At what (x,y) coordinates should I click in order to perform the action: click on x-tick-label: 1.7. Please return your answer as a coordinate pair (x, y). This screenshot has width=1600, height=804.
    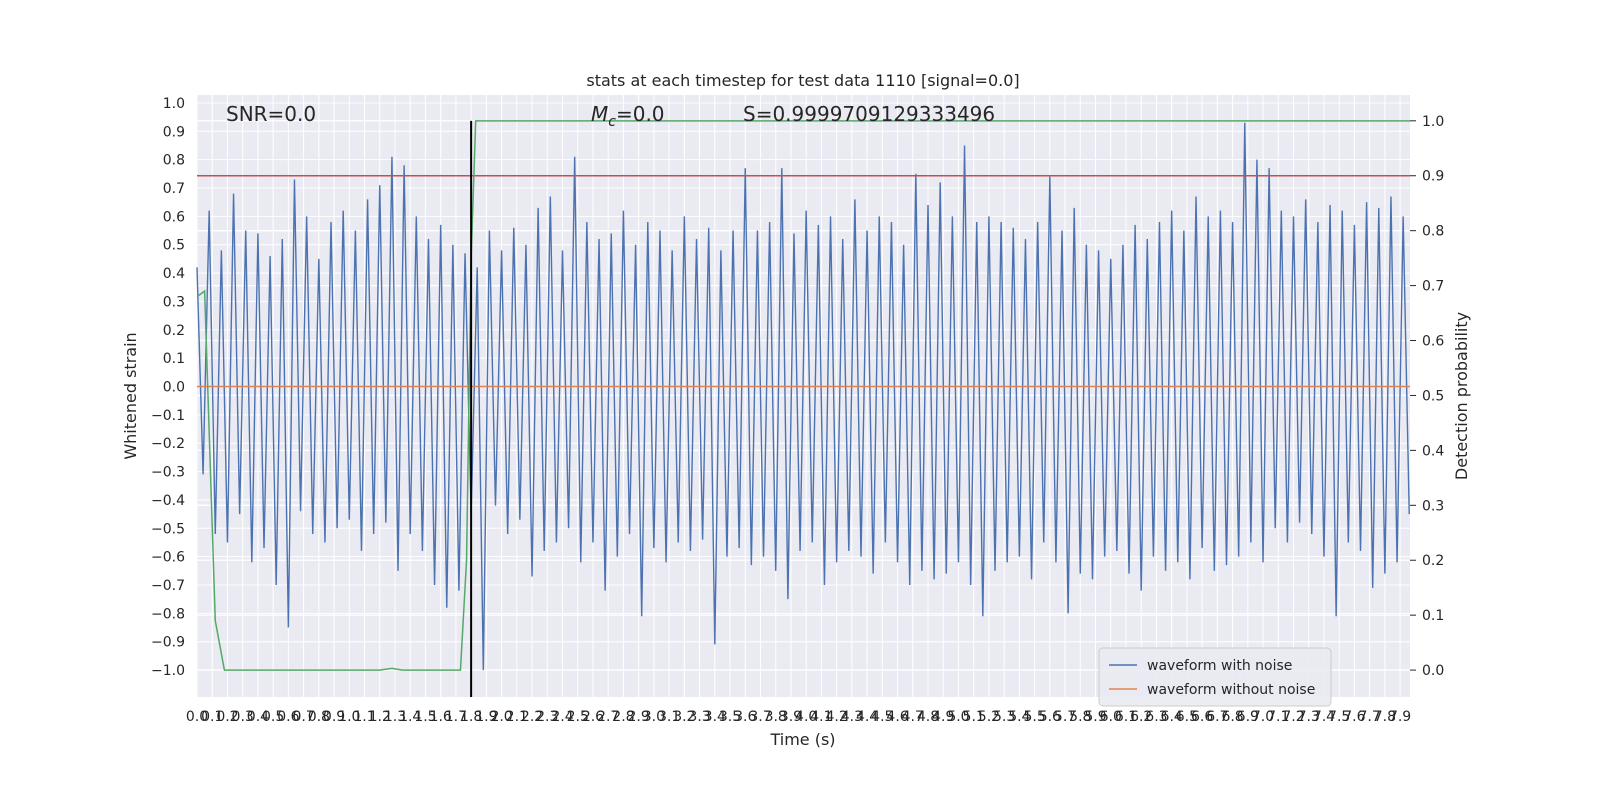
    Looking at the image, I should click on (456, 717).